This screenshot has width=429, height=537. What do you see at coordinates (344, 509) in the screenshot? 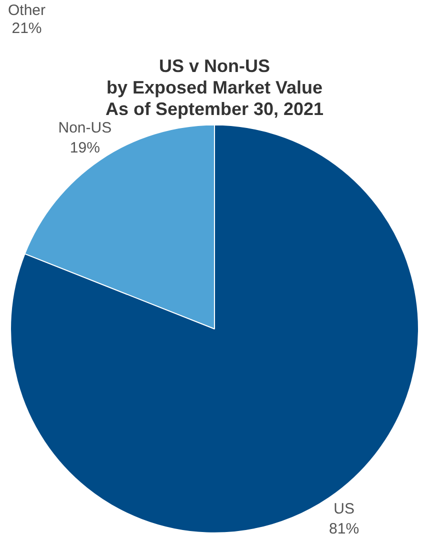
I see `slice-label: US` at bounding box center [344, 509].